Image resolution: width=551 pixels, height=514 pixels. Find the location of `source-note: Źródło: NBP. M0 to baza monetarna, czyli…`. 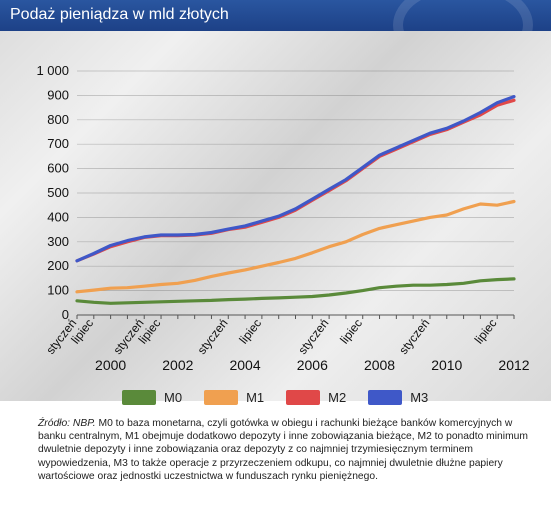

source-note: Źródło: NBP. M0 to baza monetarna, czyli… is located at coordinates (288, 450).